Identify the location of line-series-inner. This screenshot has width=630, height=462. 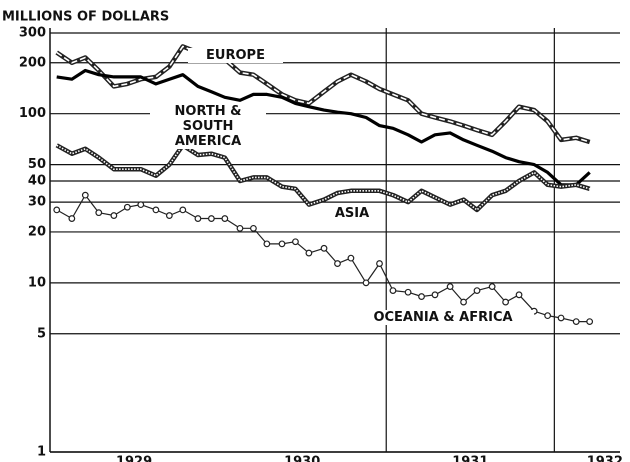
(323, 177).